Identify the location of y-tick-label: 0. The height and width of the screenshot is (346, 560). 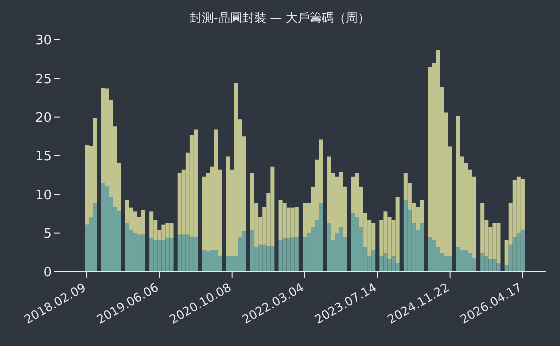
(48, 273).